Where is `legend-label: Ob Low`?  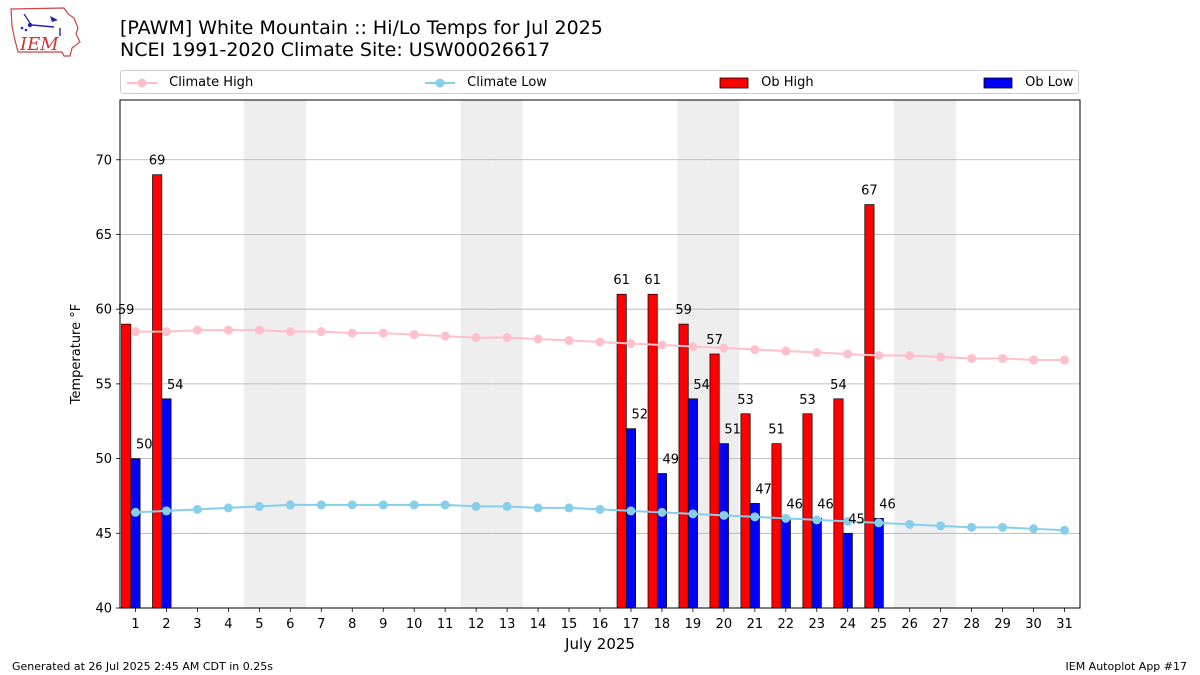
legend-label: Ob Low is located at coordinates (1049, 82).